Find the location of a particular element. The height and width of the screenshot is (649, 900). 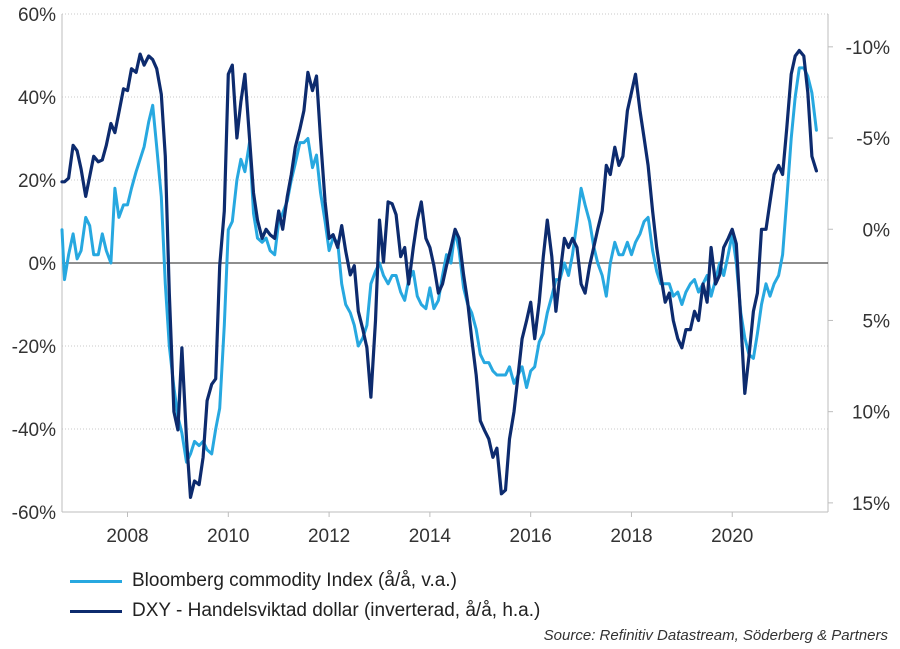

right-tick-label: 15% is located at coordinates (871, 504).